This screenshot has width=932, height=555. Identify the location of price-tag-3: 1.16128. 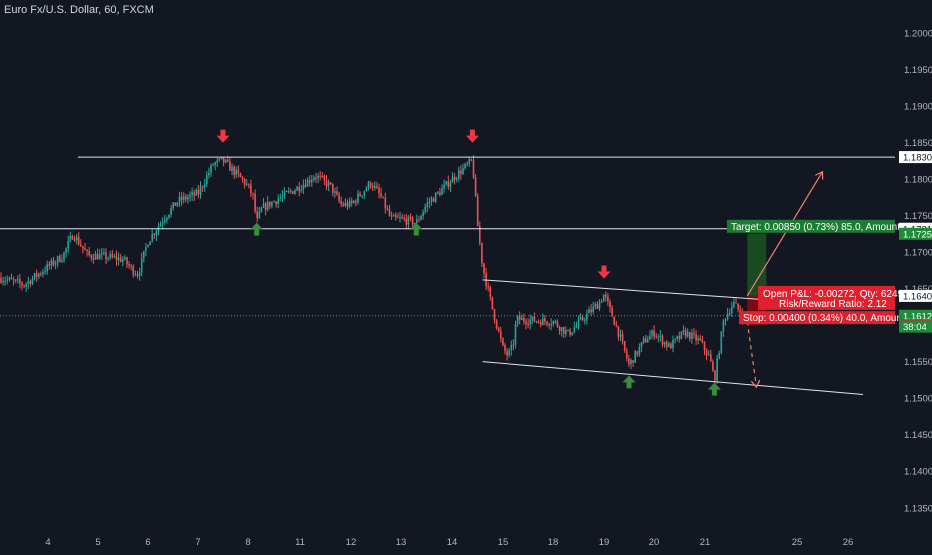
(915, 315).